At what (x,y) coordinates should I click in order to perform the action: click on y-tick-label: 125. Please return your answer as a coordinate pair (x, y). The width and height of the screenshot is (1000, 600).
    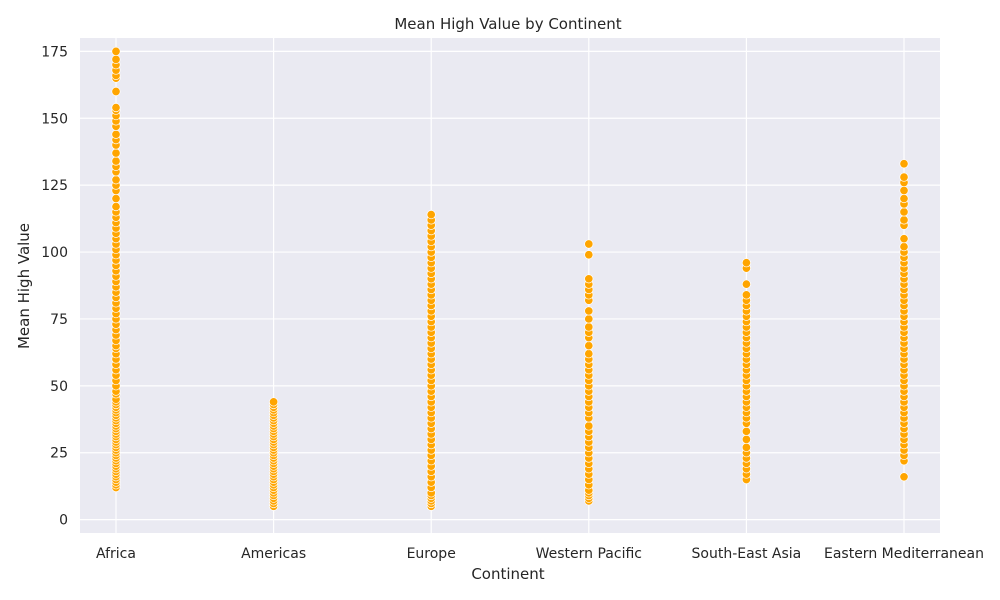
    Looking at the image, I should click on (54, 186).